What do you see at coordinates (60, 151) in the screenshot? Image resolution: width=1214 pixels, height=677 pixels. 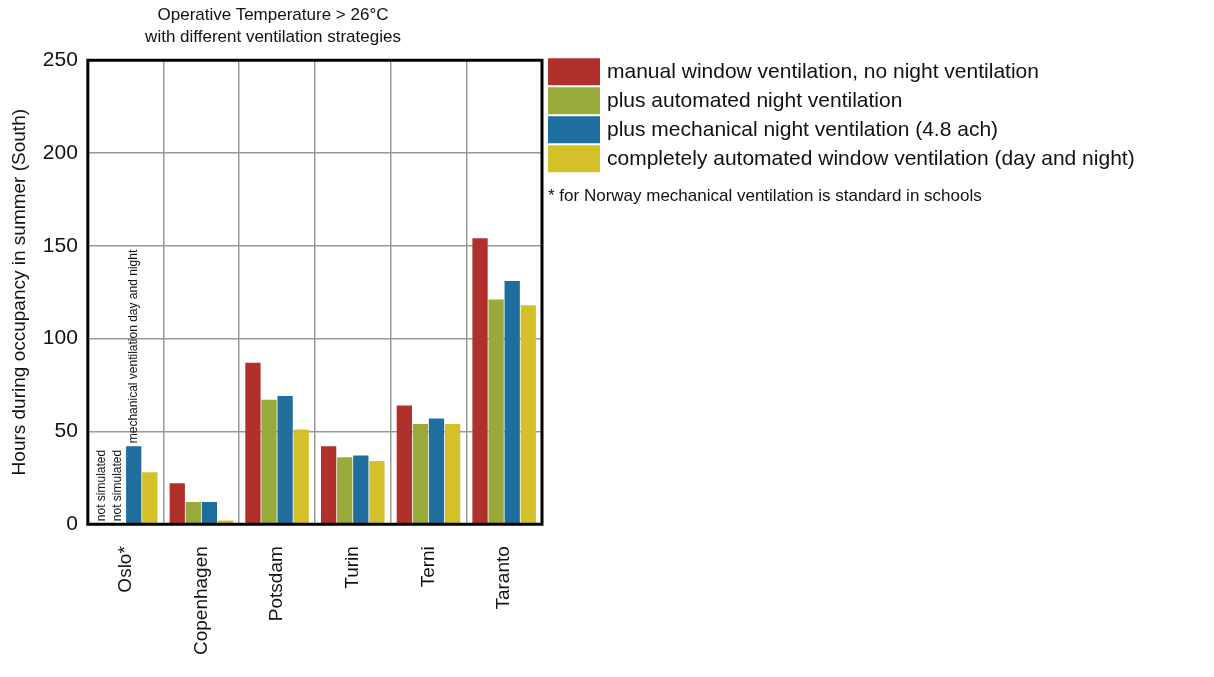 I see `y-tick-label: 200` at bounding box center [60, 151].